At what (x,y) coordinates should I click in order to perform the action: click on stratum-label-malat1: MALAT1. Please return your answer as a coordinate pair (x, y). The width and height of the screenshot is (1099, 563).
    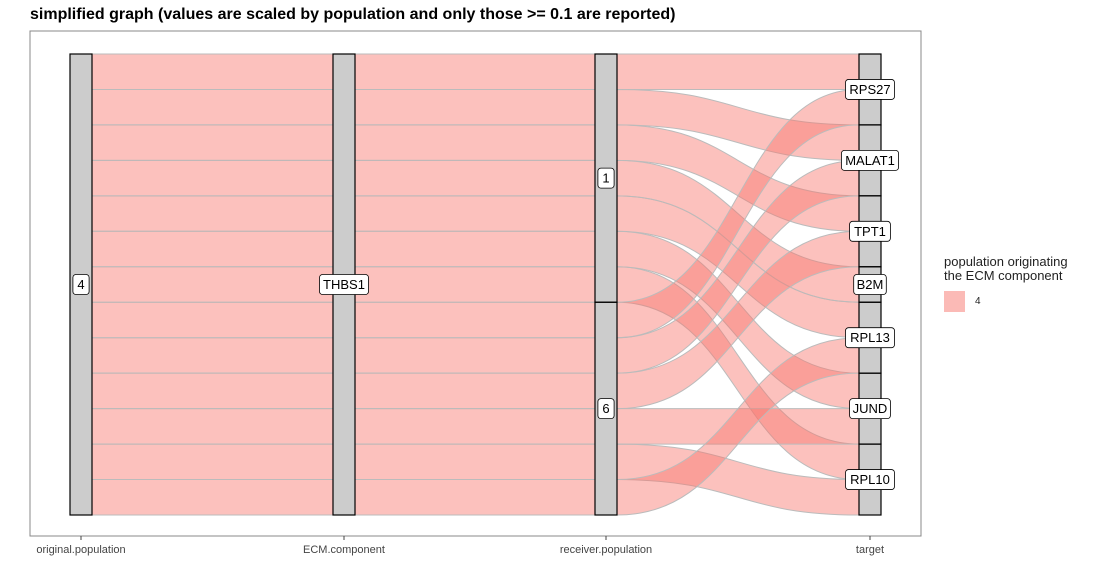
    Looking at the image, I should click on (870, 160).